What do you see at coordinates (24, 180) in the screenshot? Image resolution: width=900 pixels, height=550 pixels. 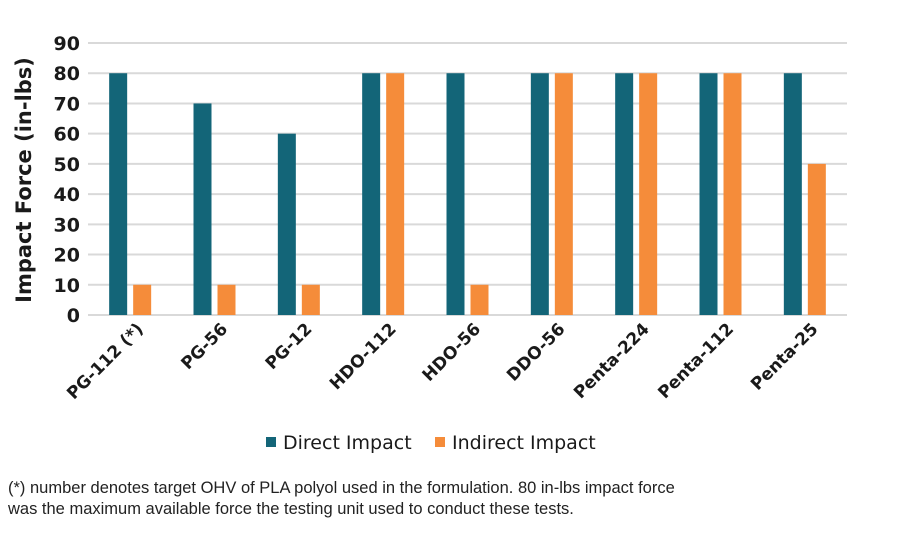 I see `y-axis-label: Impact Force (in-lbs)` at bounding box center [24, 180].